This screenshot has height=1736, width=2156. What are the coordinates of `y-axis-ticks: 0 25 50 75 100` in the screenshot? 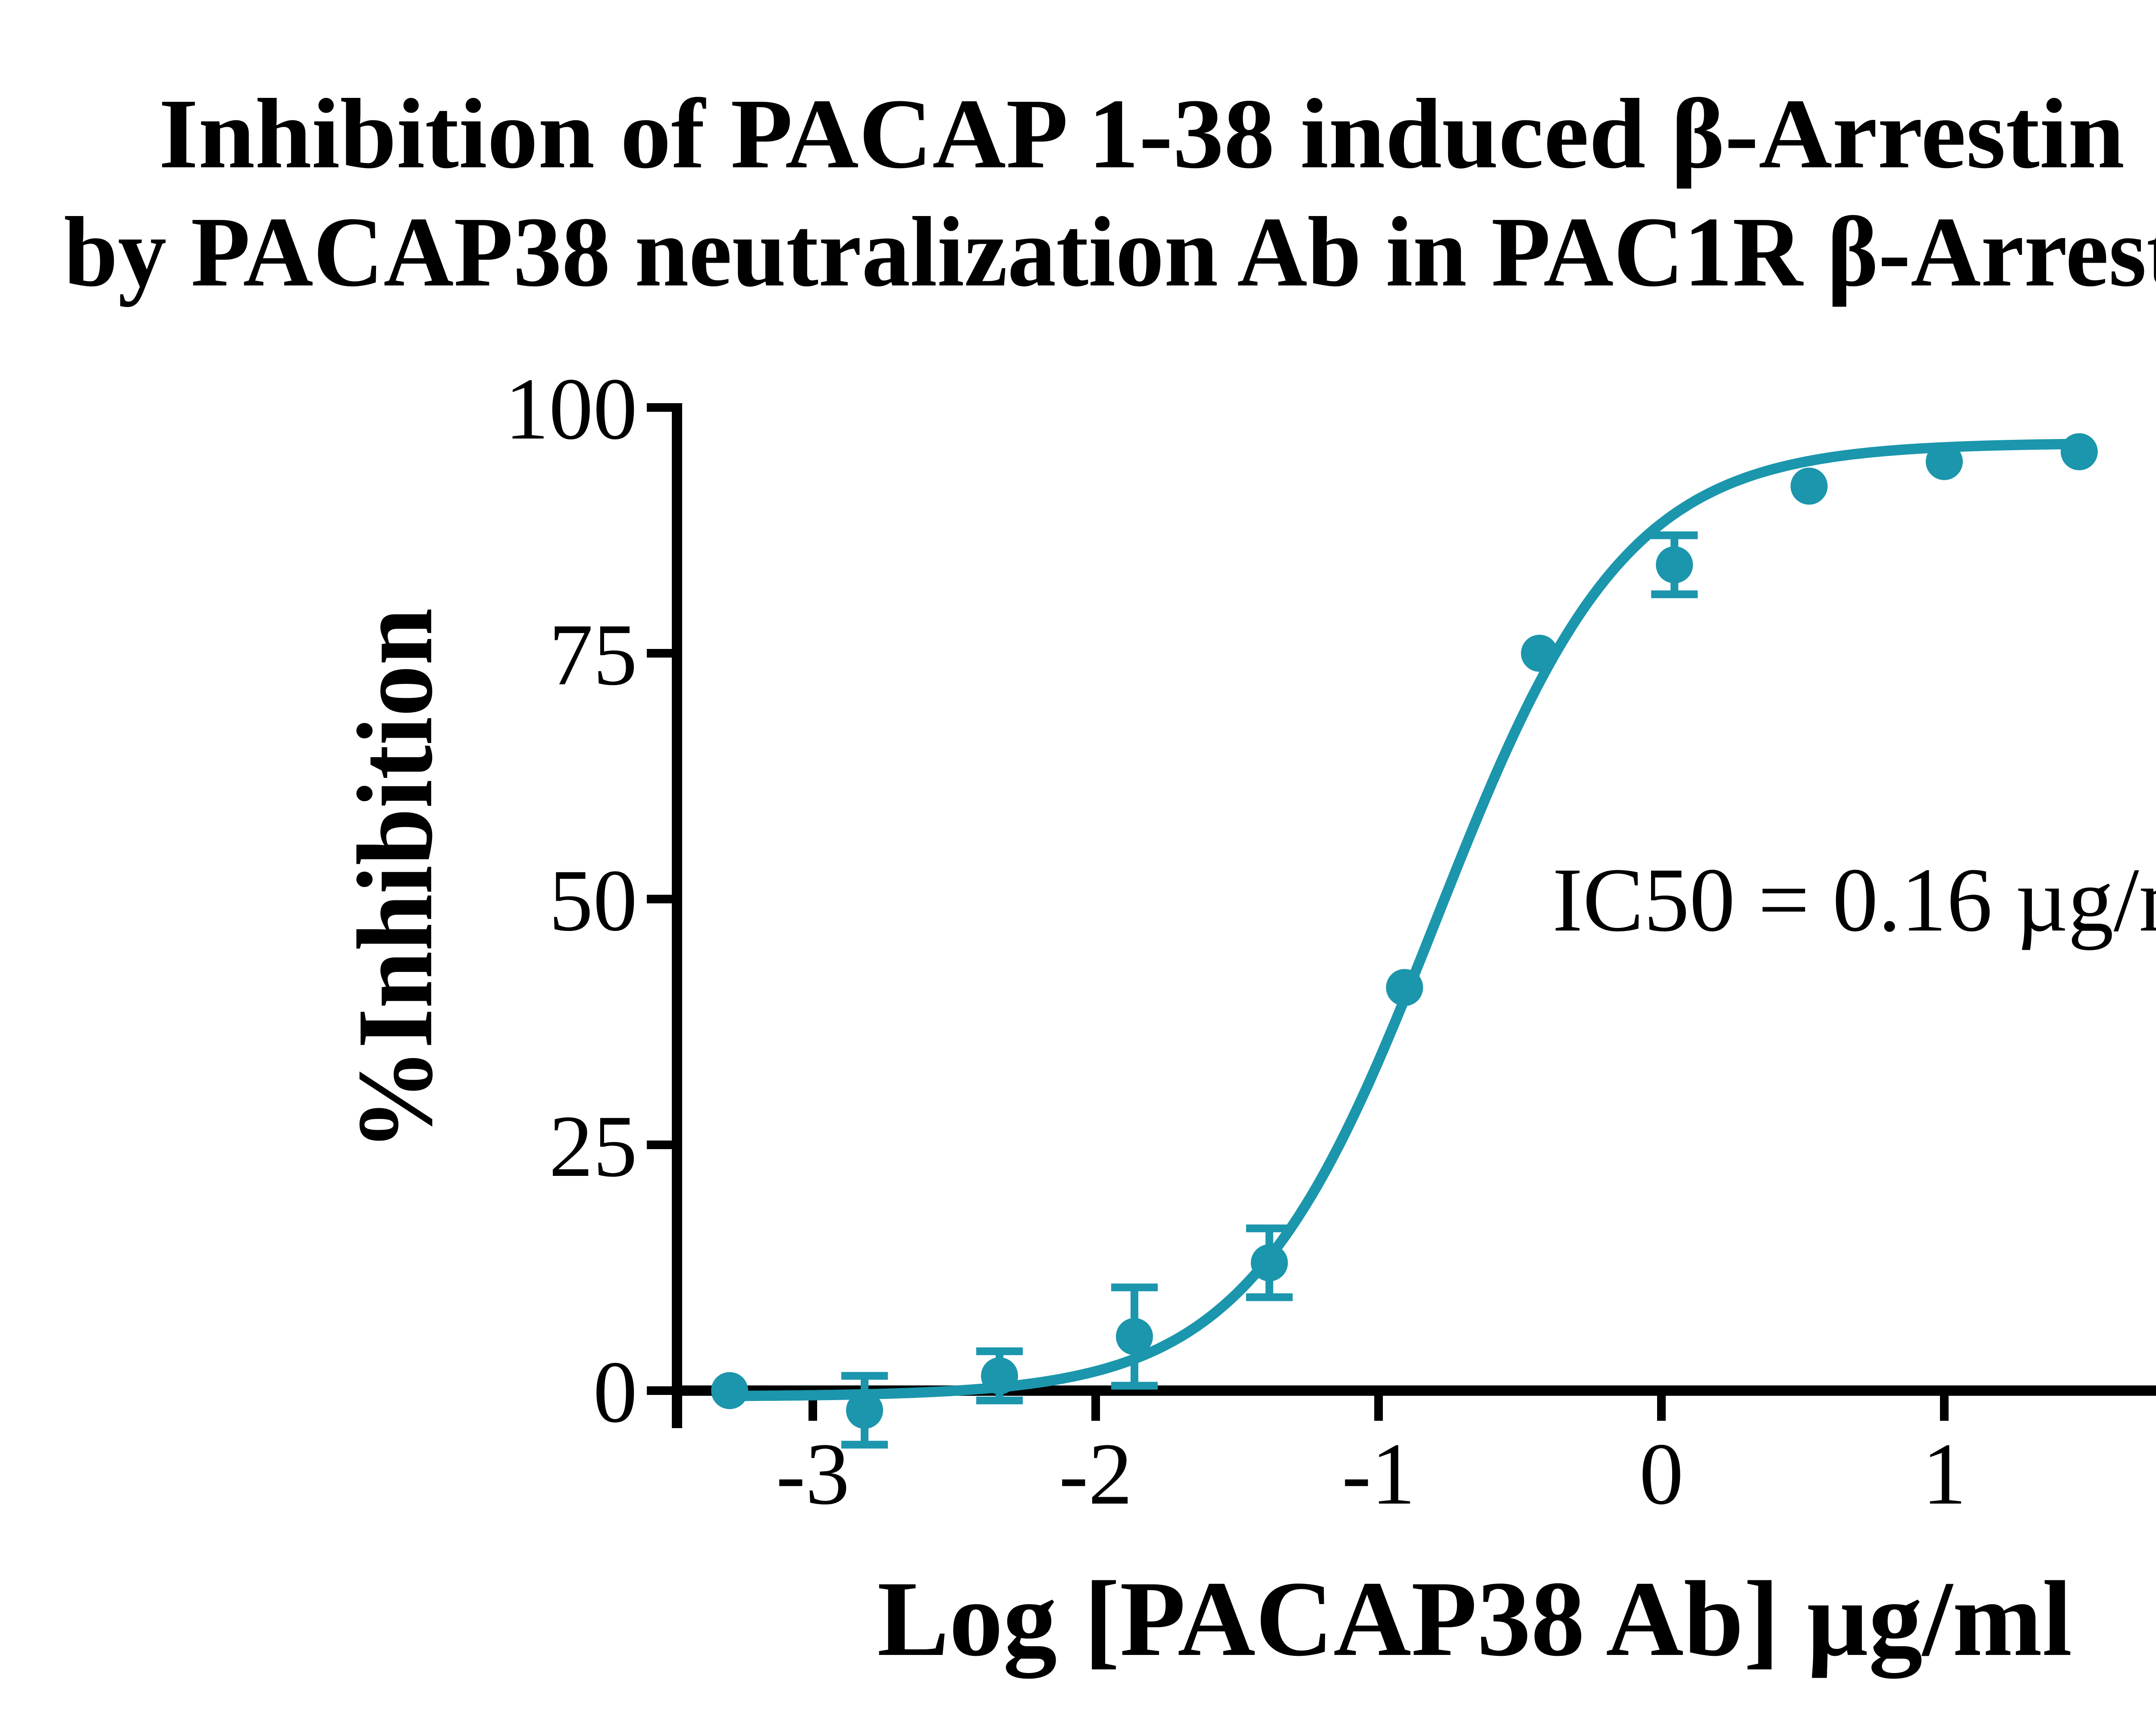 It's located at (588, 900).